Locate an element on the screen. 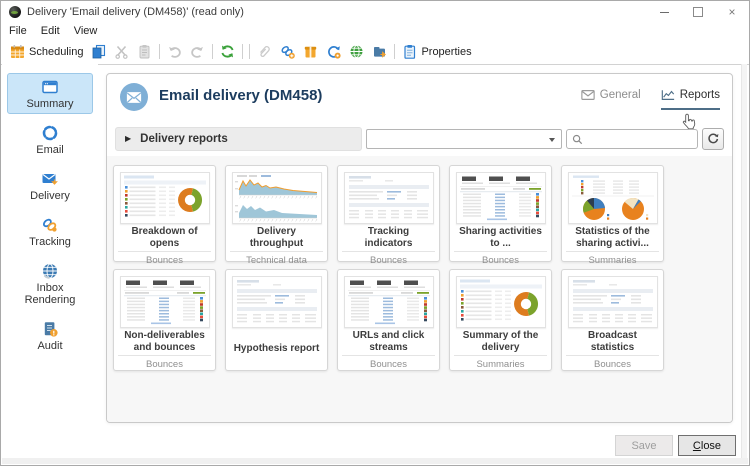 This screenshot has width=750, height=466. close-window-button: × is located at coordinates (732, 12).